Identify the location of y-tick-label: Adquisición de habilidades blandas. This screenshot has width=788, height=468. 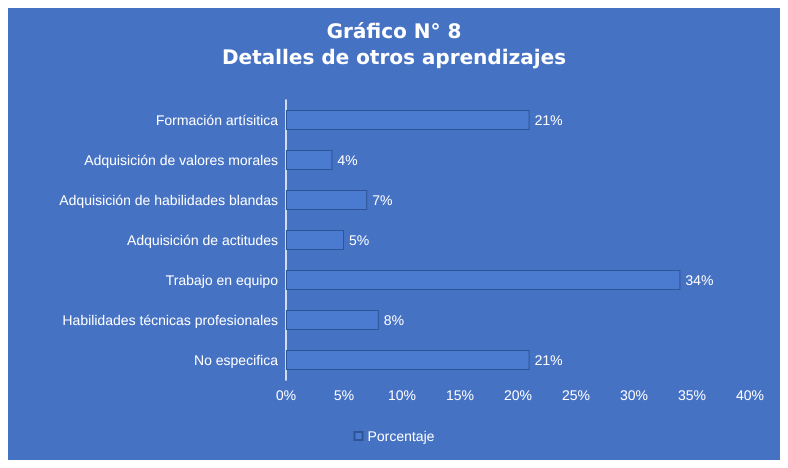
(168, 200).